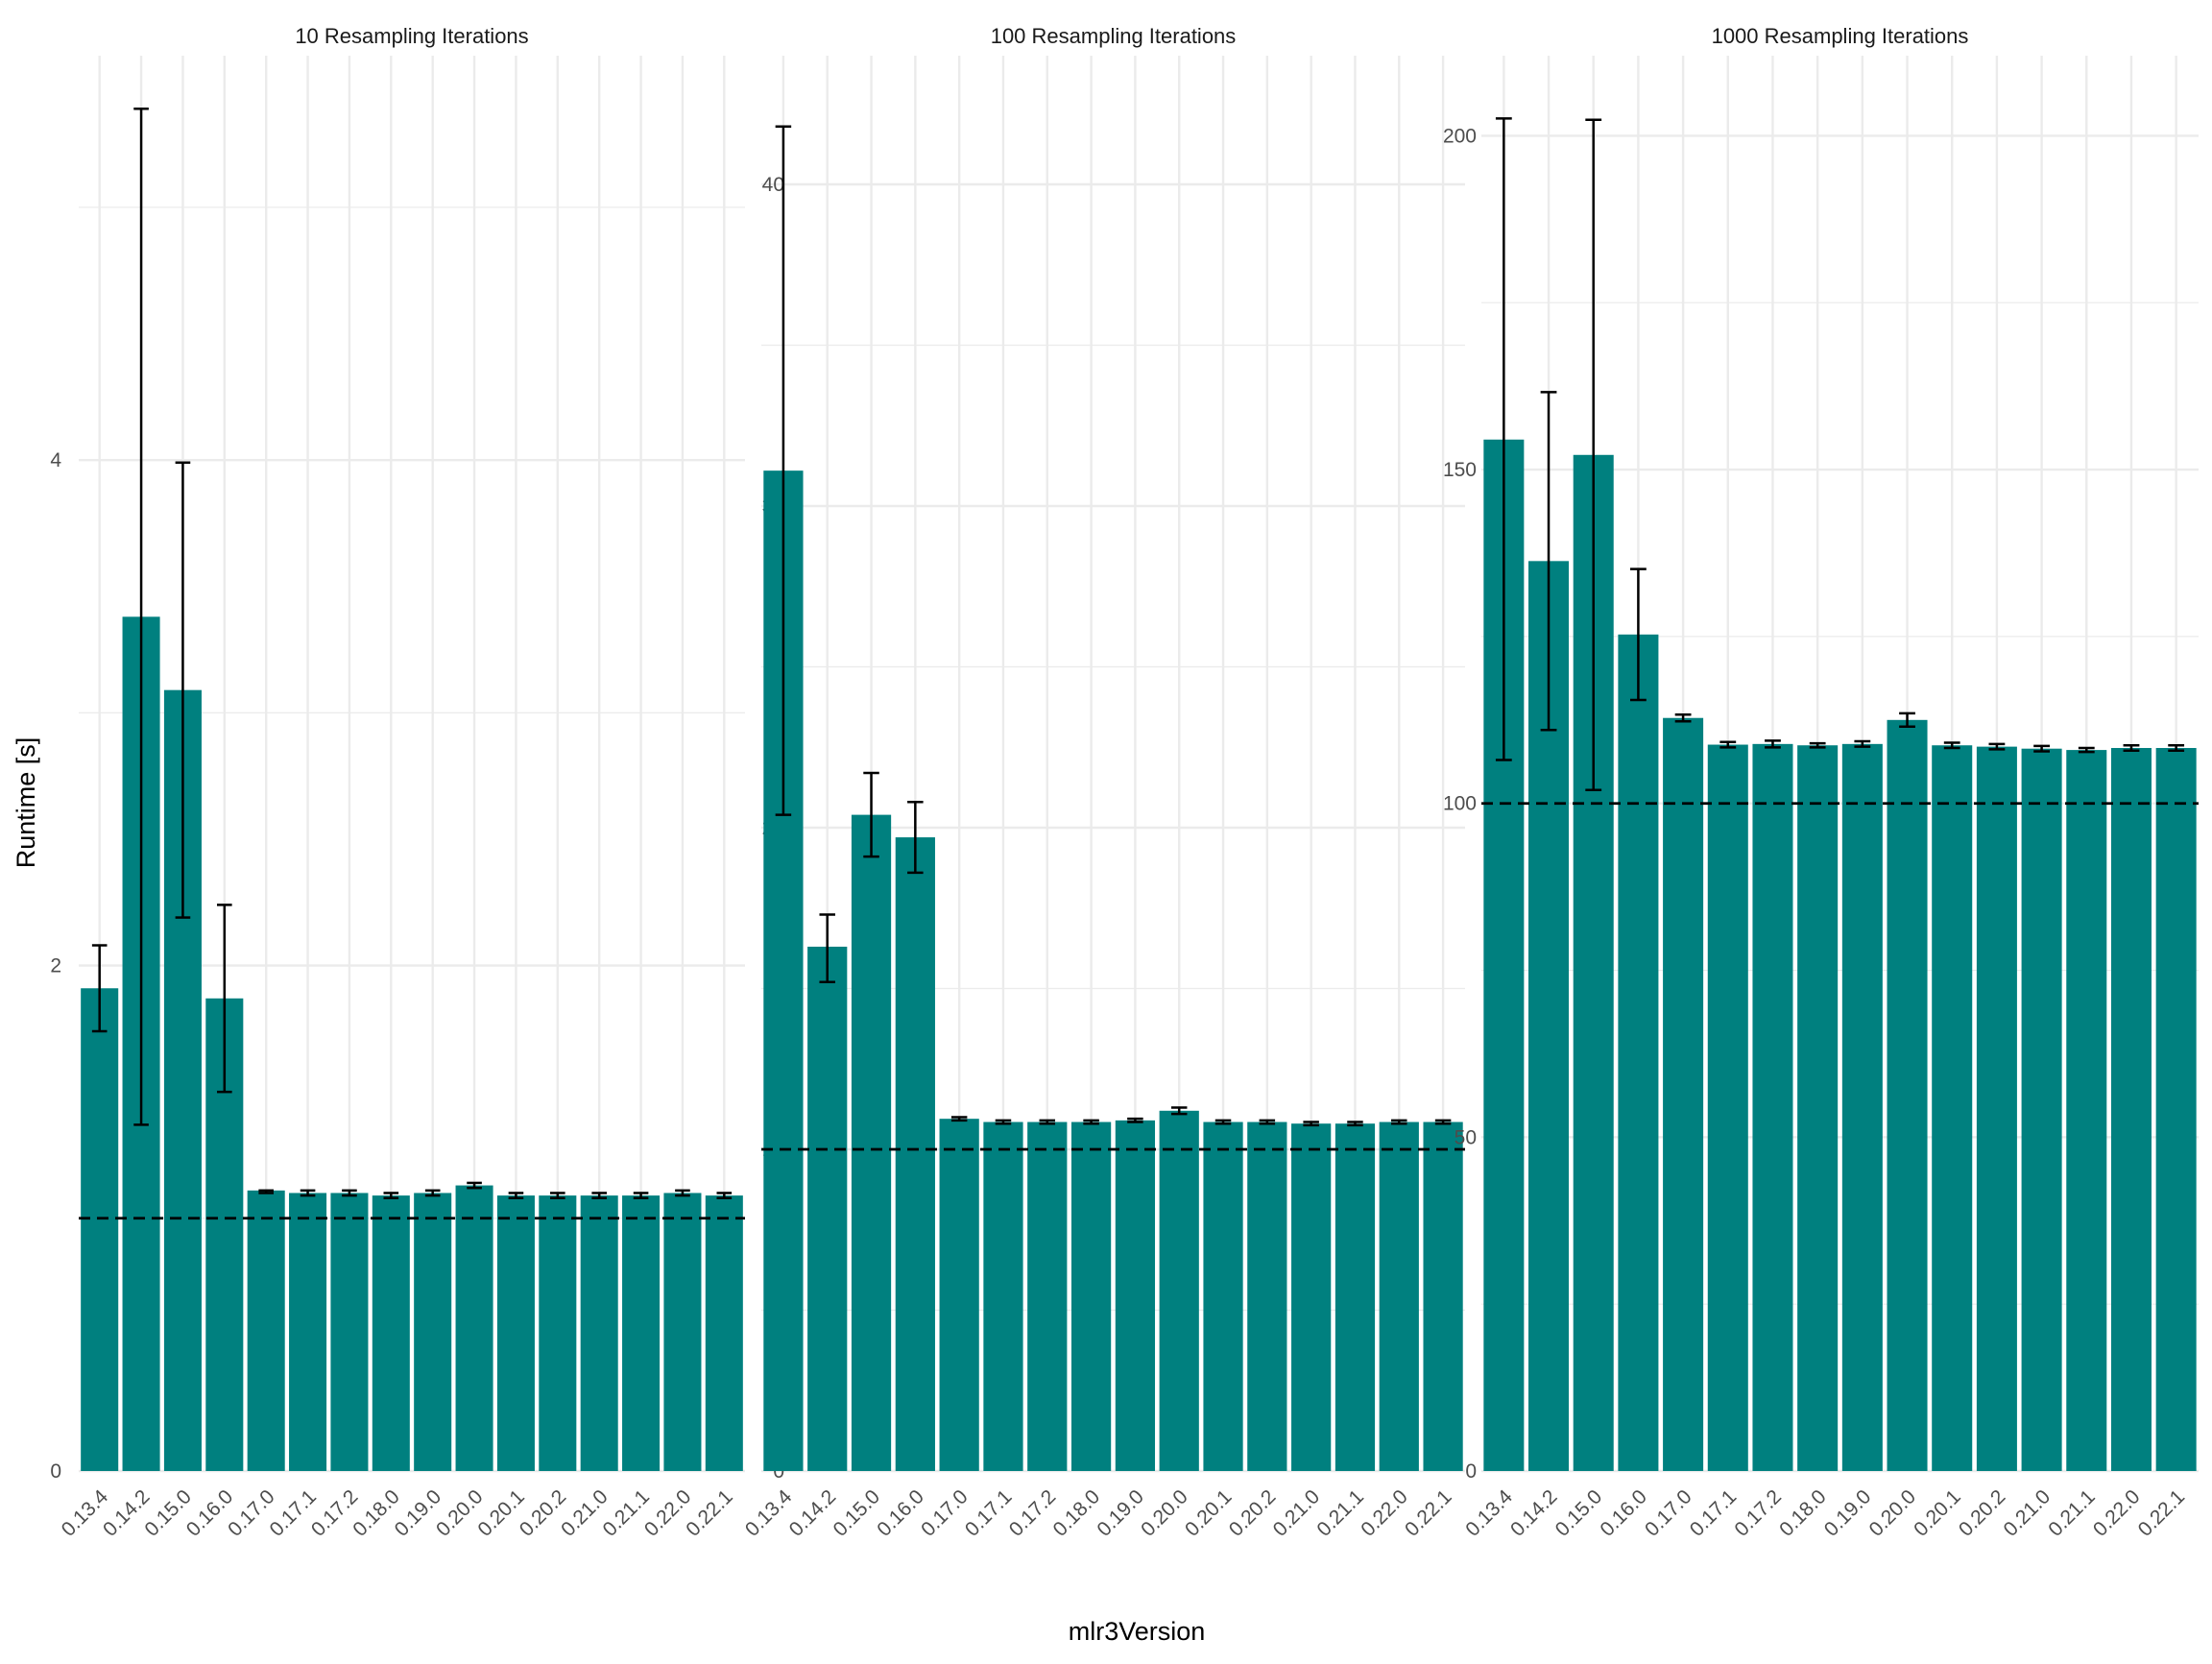 The width and height of the screenshot is (2212, 1664). Describe the element at coordinates (1840, 36) in the screenshot. I see `facet-title: 1000 Resampling Iterations` at that location.